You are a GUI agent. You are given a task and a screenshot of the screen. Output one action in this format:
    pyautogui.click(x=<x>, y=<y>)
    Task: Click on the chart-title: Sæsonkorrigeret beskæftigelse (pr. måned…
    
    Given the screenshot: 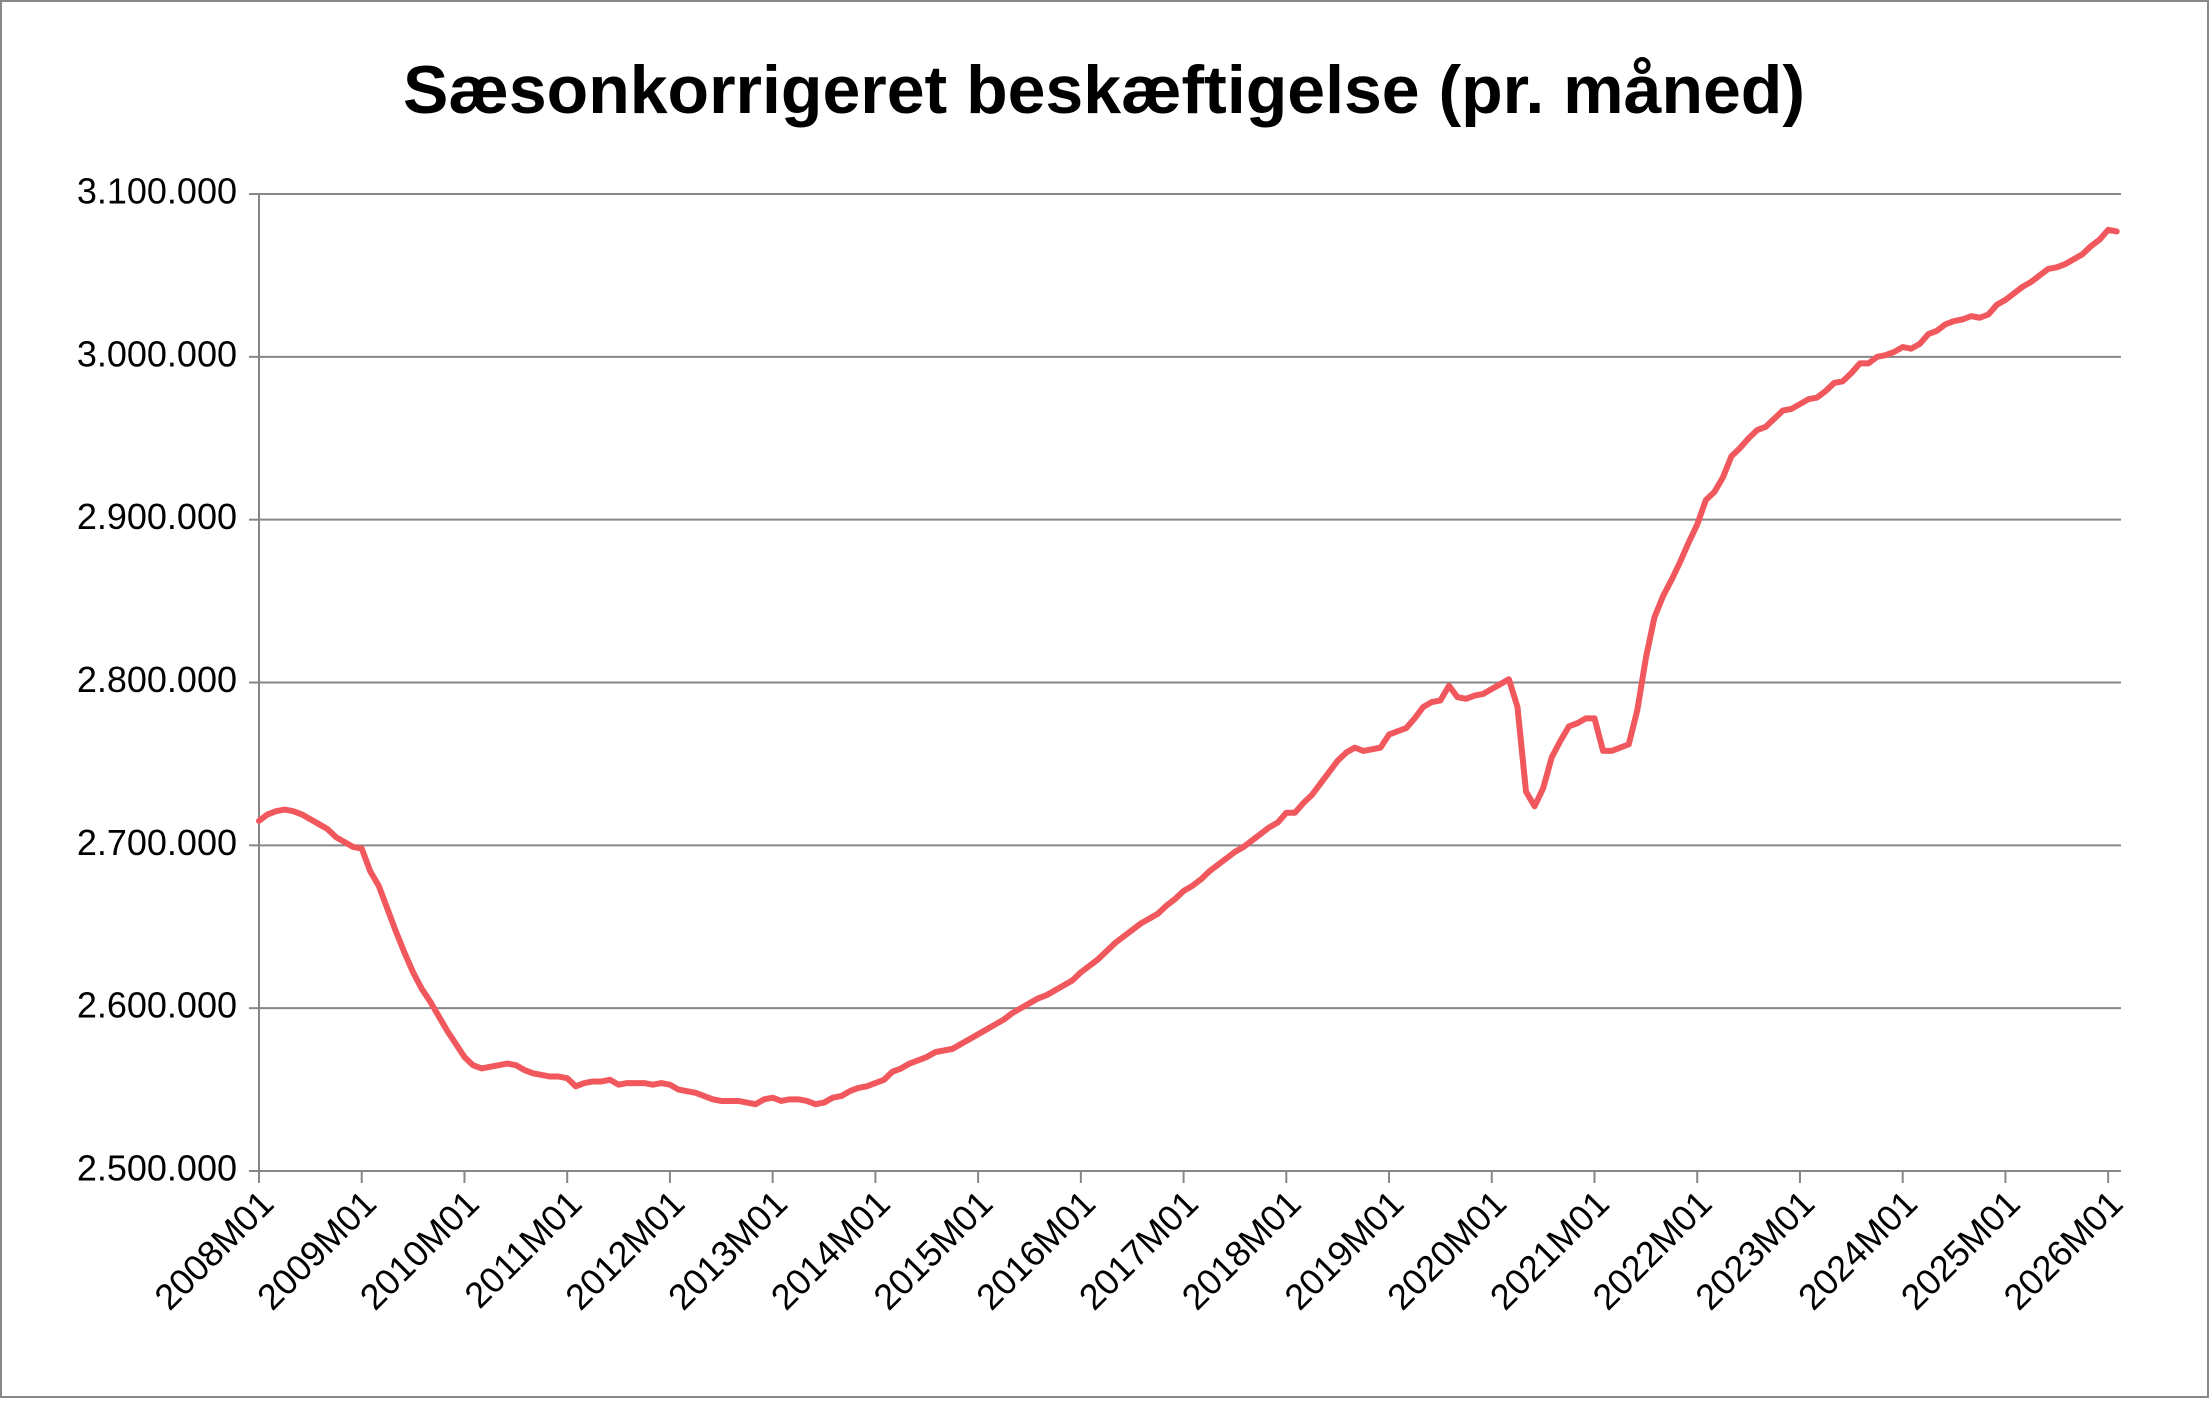 What is the action you would take?
    pyautogui.click(x=1104, y=90)
    